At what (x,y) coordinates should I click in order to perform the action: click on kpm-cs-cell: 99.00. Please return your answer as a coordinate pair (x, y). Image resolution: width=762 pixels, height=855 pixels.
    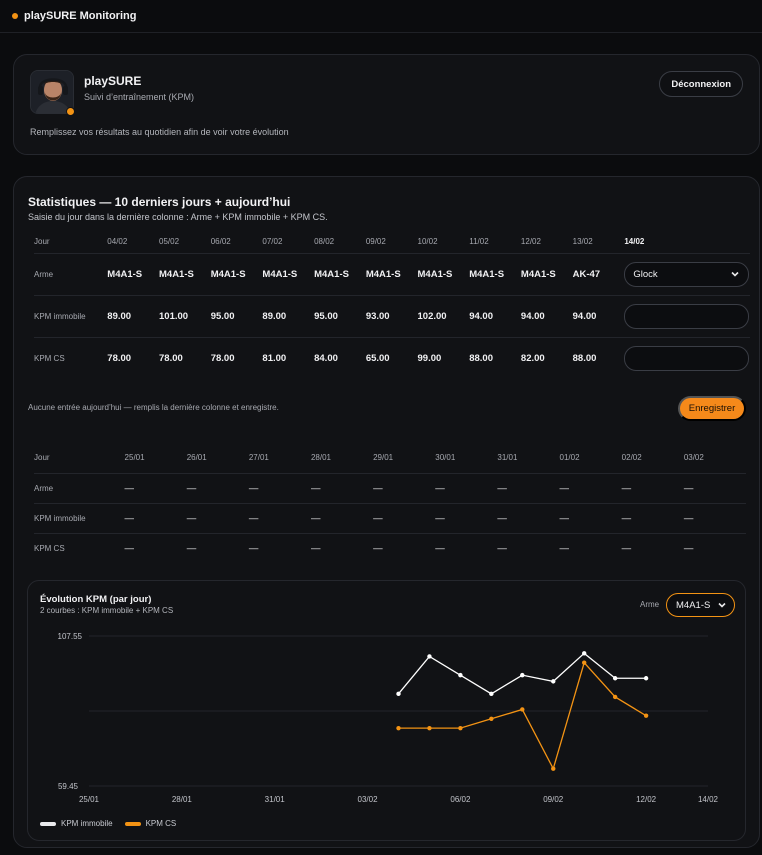
    Looking at the image, I should click on (429, 358).